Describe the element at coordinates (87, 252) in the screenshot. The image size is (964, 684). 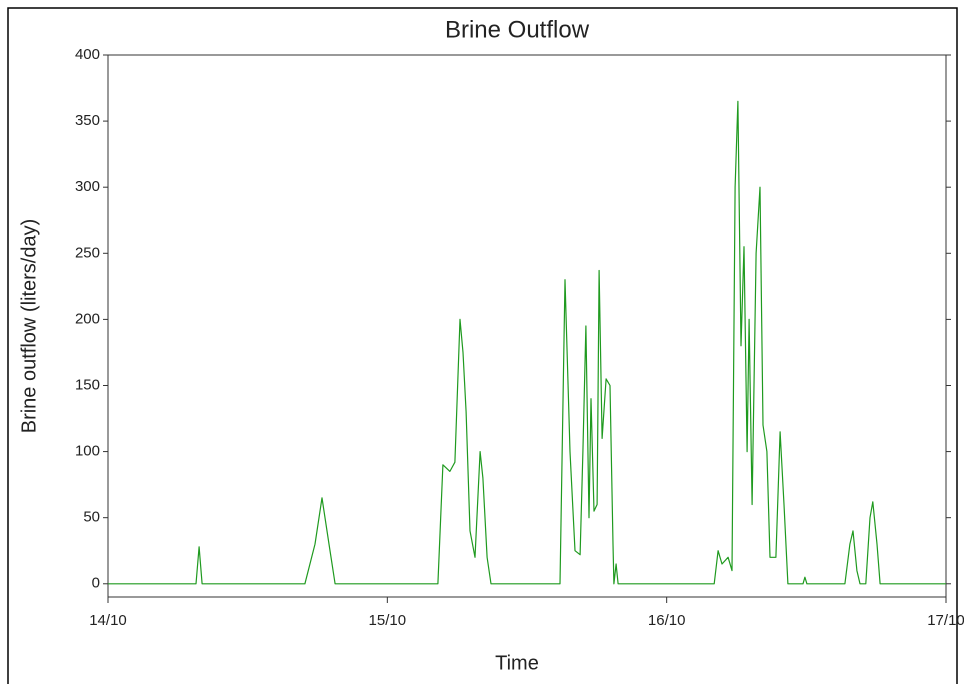
I see `y-tick-label: 250` at that location.